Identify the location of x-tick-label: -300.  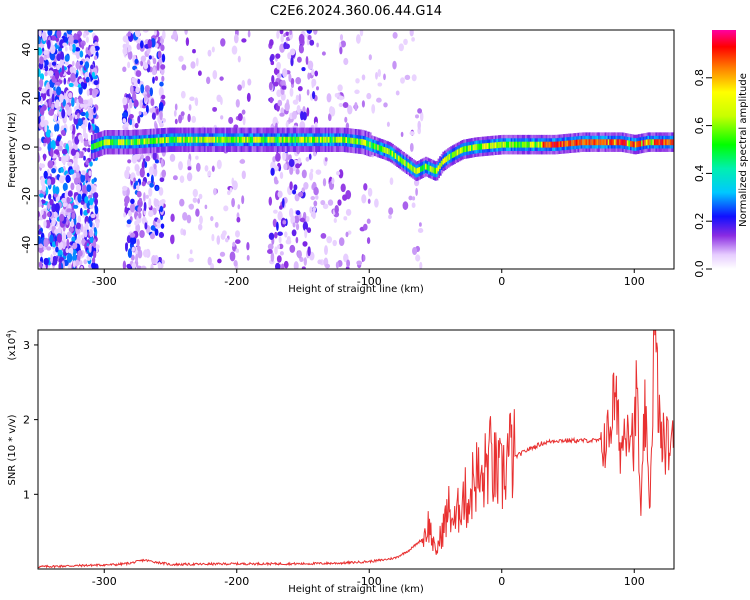
(104, 281).